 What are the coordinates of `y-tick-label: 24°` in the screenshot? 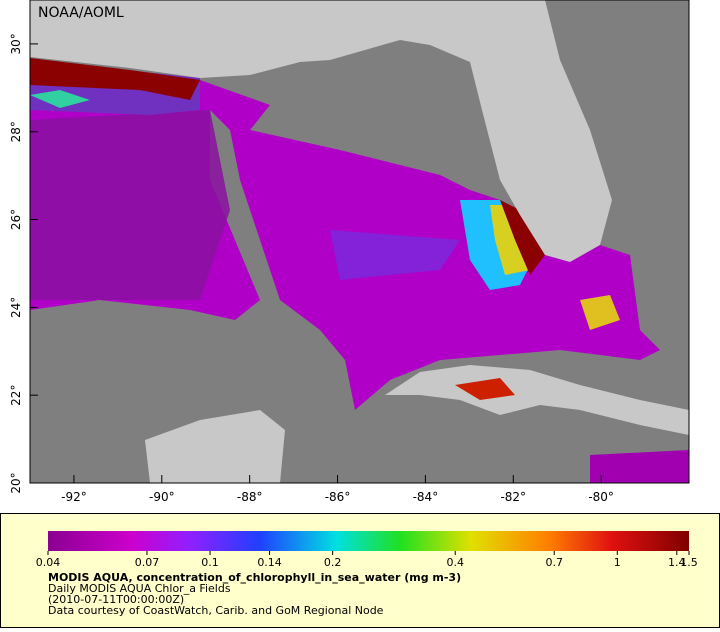 It's located at (16, 307).